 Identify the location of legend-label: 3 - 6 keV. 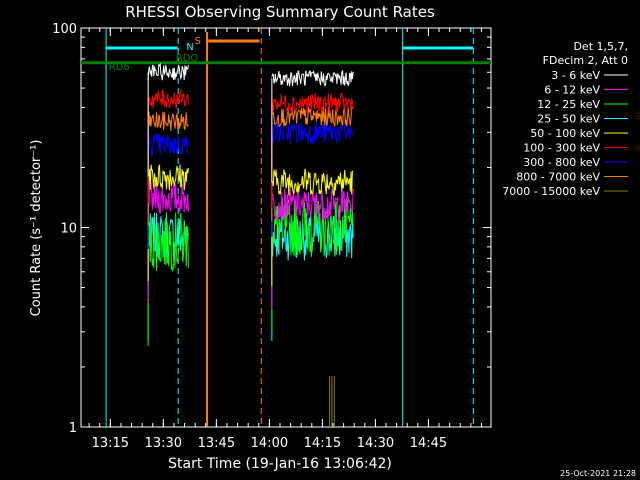
(575, 75).